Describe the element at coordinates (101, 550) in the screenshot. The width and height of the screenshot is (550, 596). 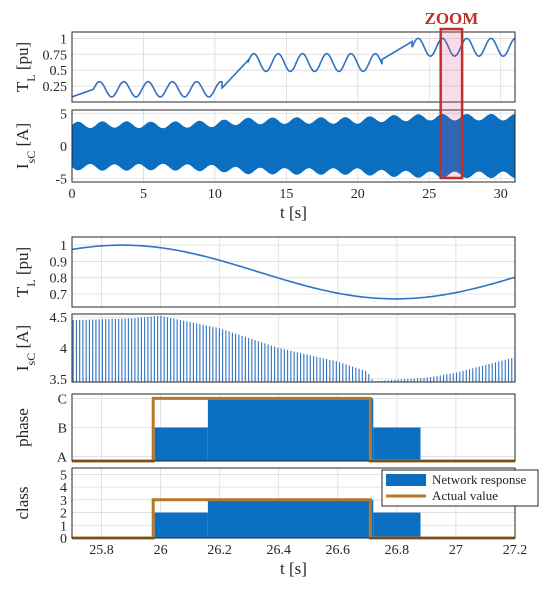
I see `x-tick-label: 25.8` at that location.